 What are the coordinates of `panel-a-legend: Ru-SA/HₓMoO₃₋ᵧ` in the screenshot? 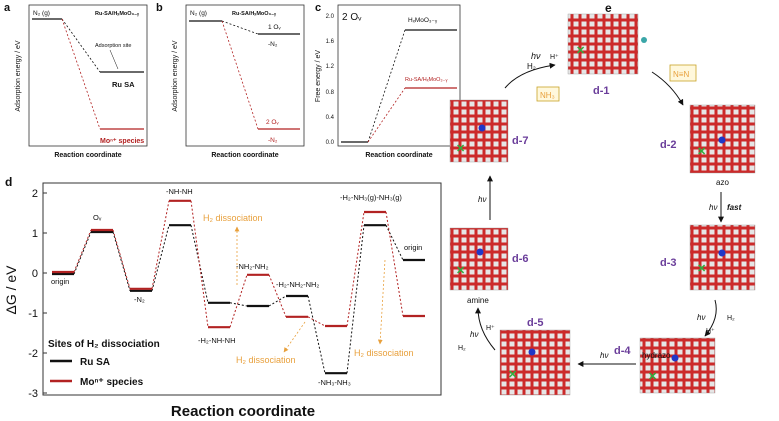 It's located at (117, 14).